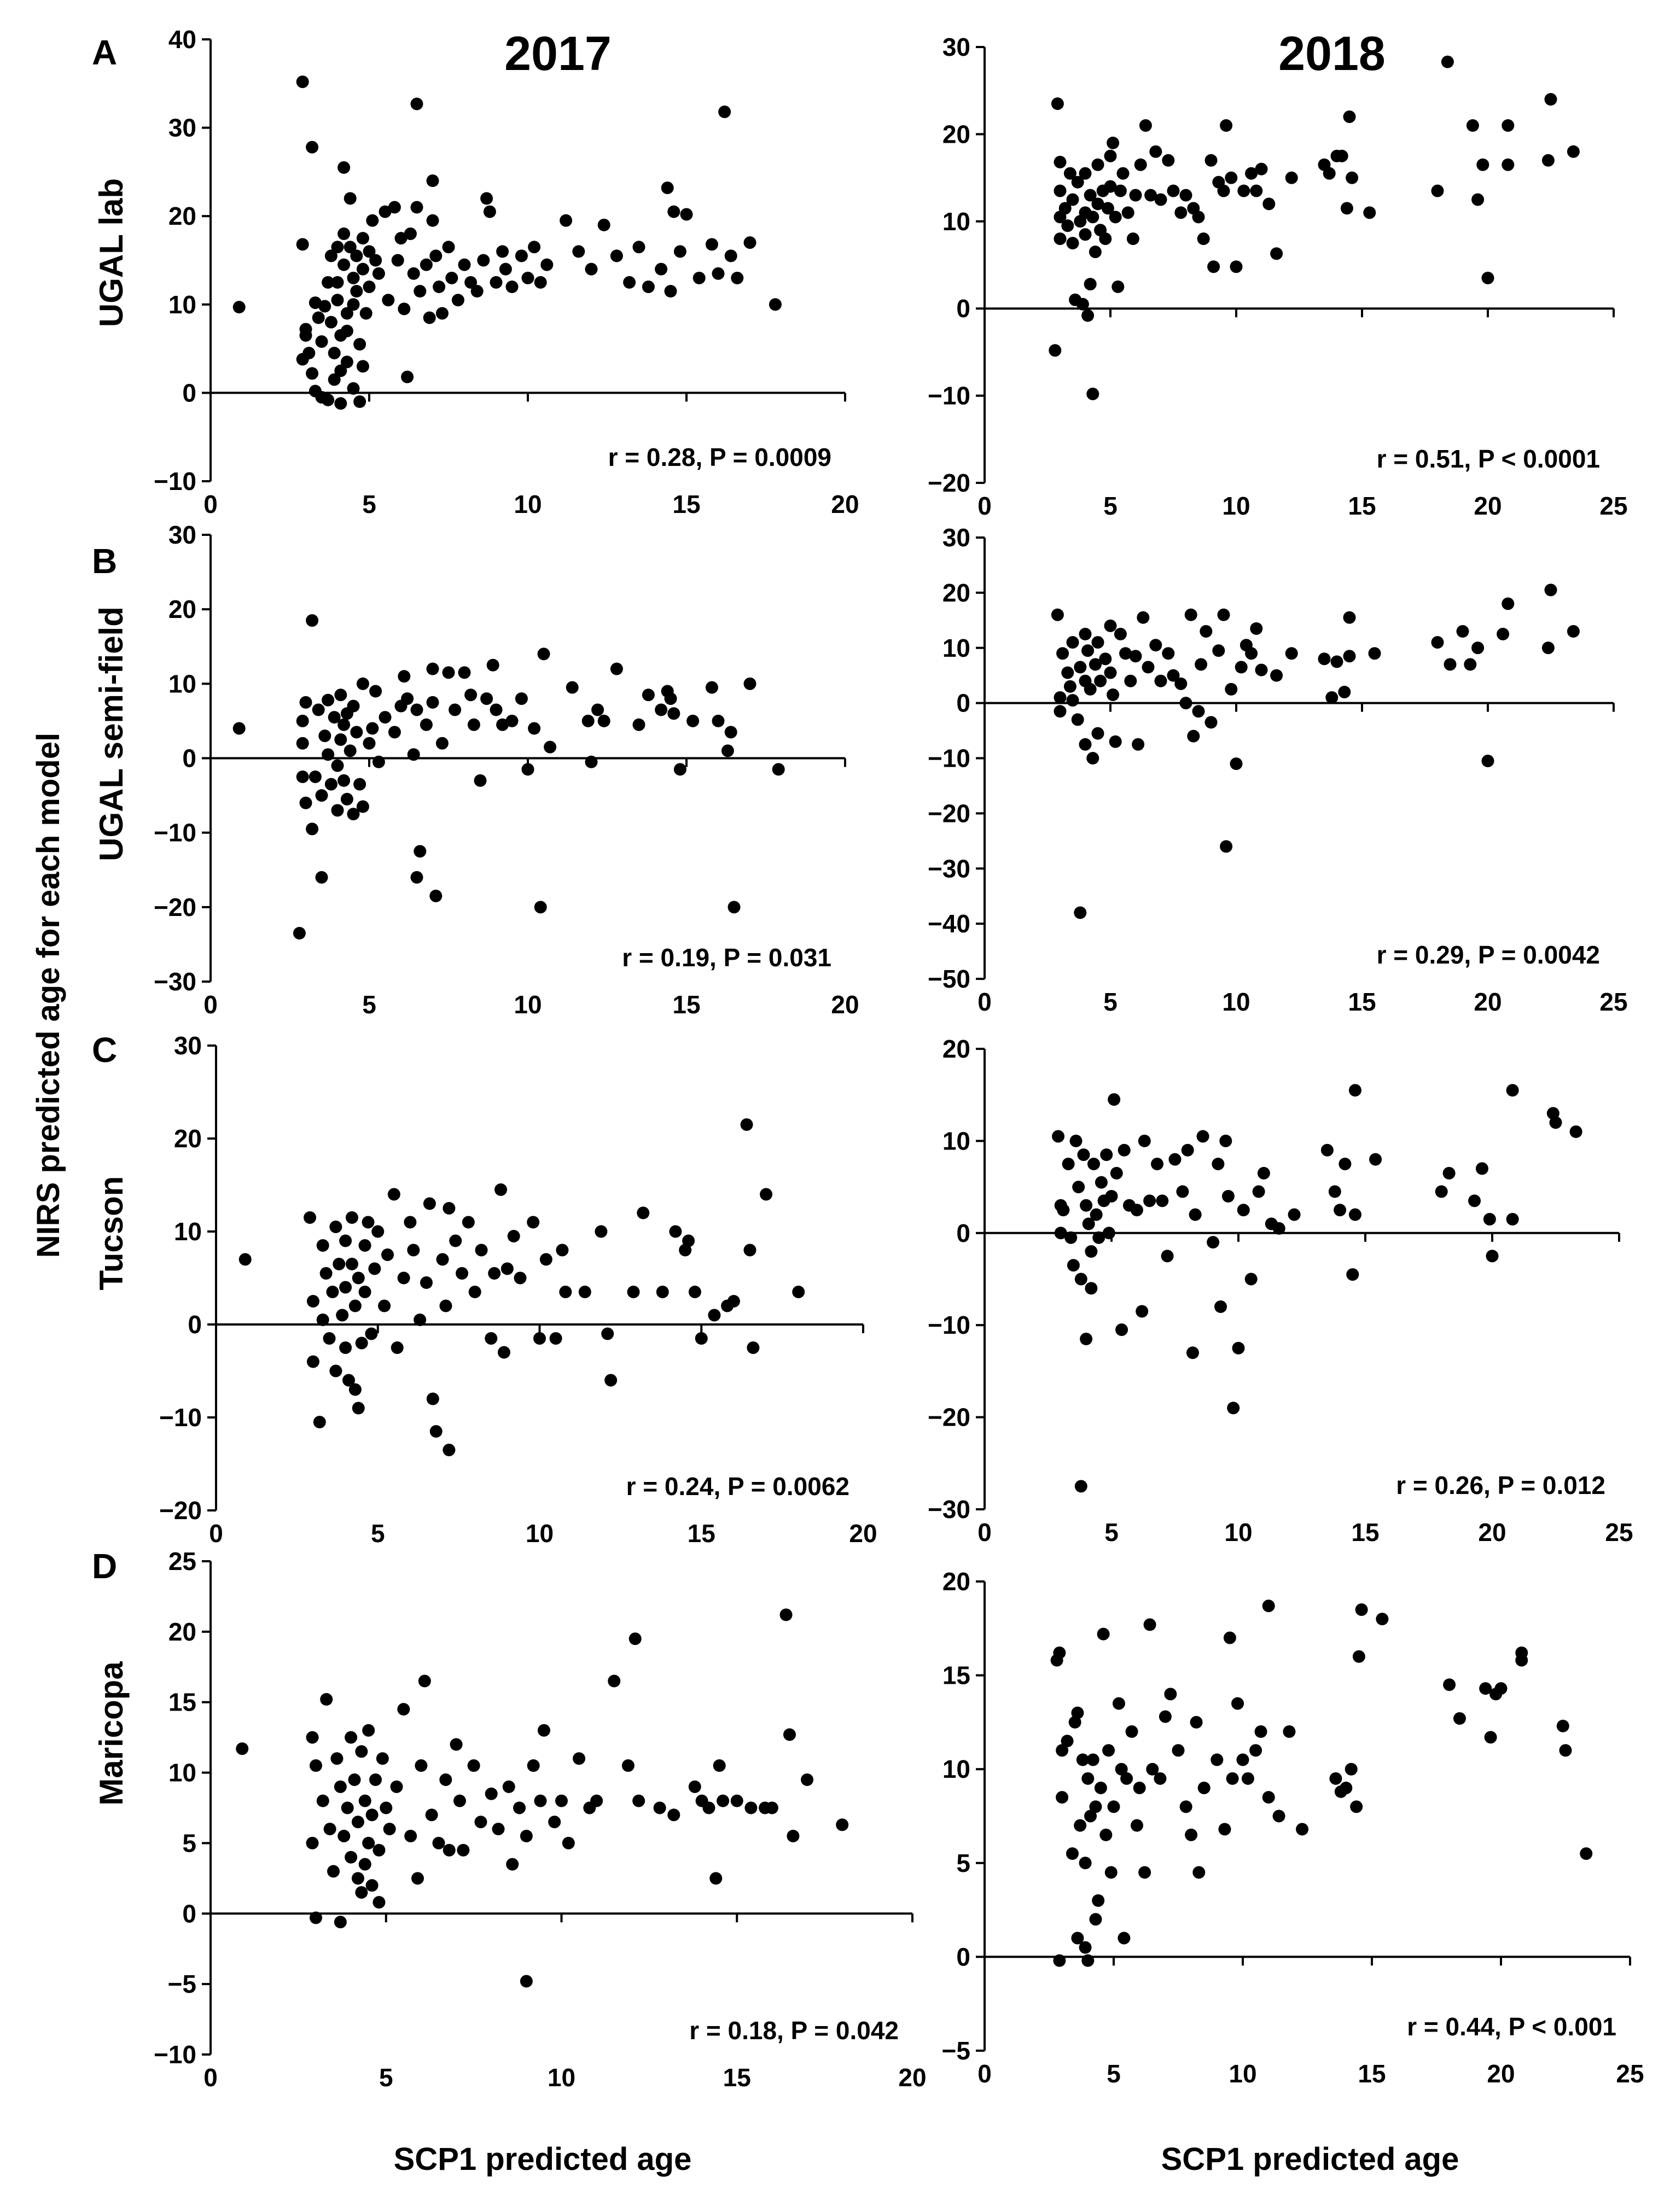 The width and height of the screenshot is (1676, 2212). I want to click on y-tick-label-d-2017: 0, so click(189, 1913).